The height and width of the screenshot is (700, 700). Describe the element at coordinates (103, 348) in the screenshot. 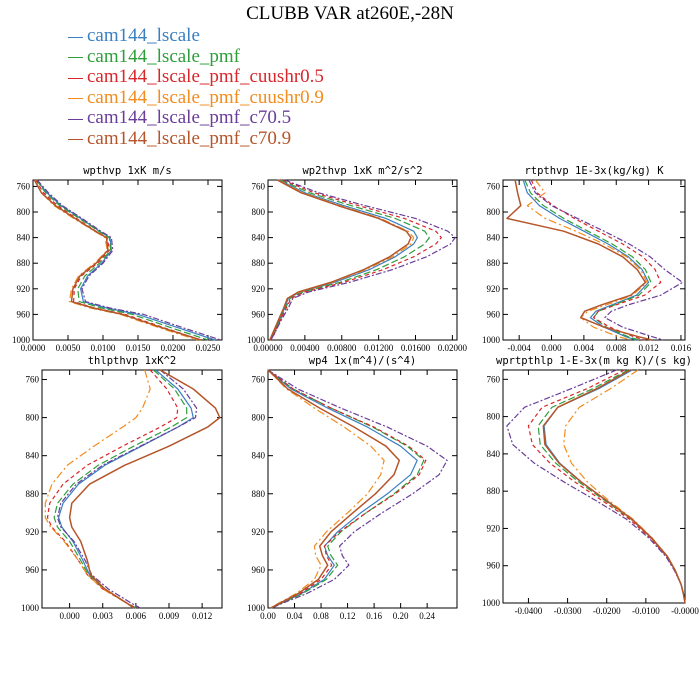

I see `x-tick-label: 0.0100` at that location.